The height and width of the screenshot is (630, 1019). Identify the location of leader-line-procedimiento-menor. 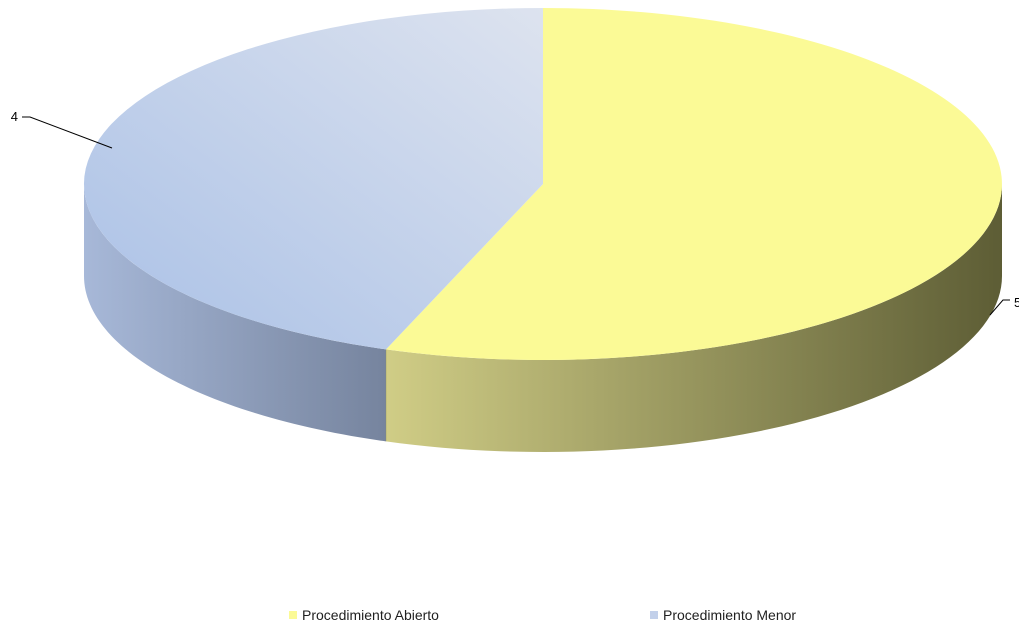
(67, 132).